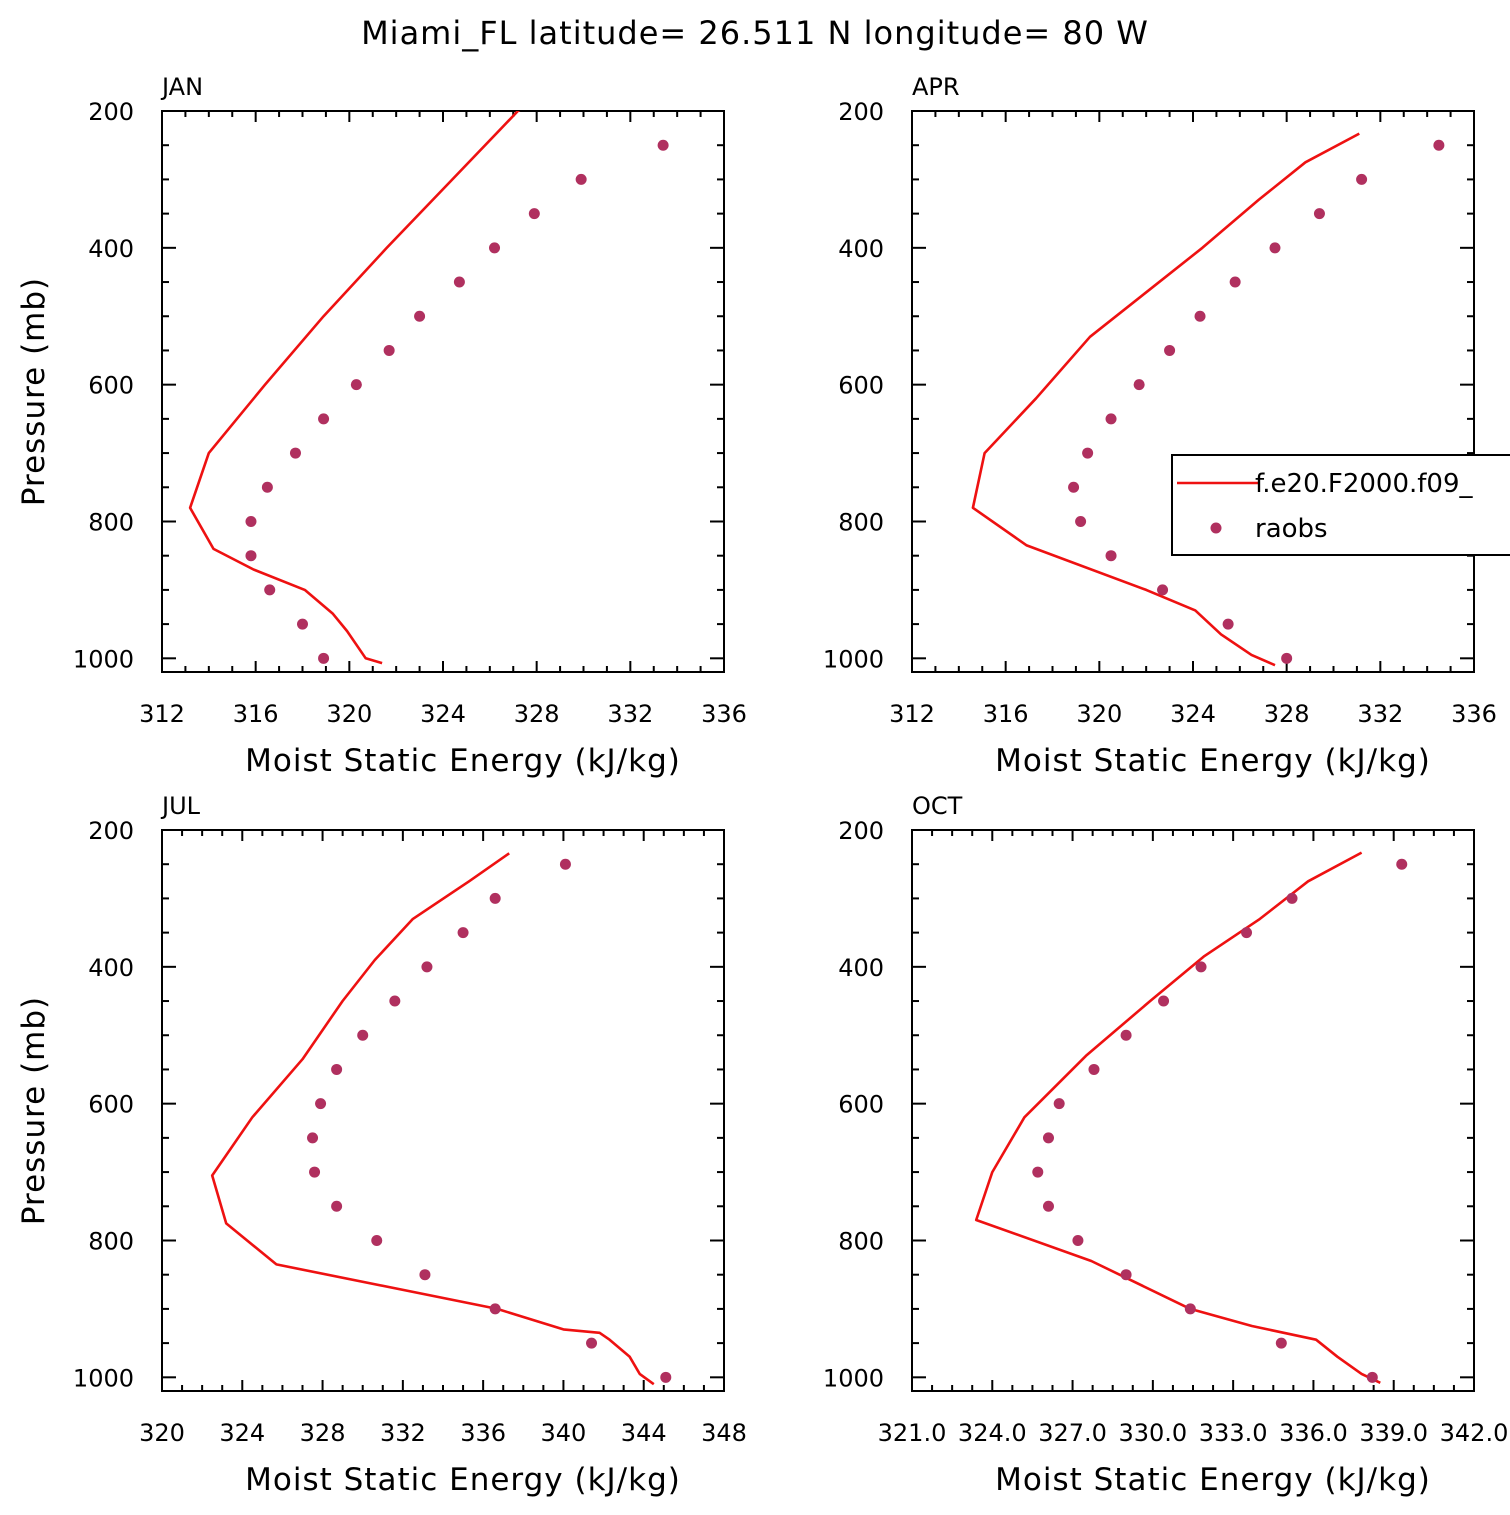  What do you see at coordinates (912, 714) in the screenshot?
I see `x-tick-label: 312` at bounding box center [912, 714].